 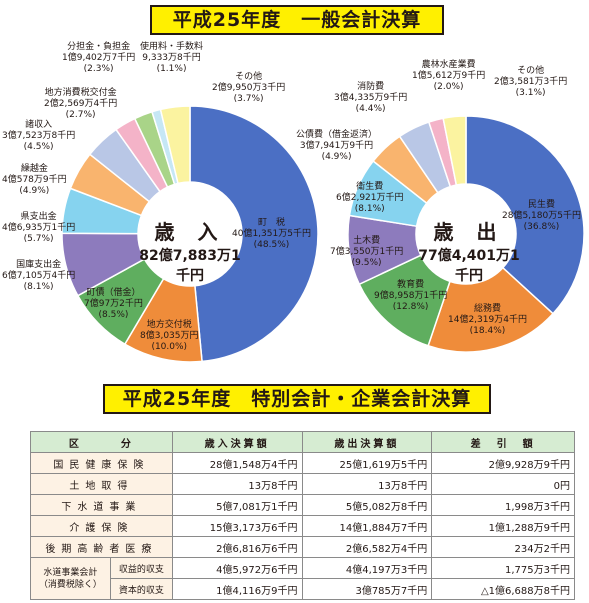 What do you see at coordinates (81, 104) in the screenshot?
I see `revenue-label-consumption-tax-grant: 地方消費税交付金 2億2,569万4千円 (2.7%)` at bounding box center [81, 104].